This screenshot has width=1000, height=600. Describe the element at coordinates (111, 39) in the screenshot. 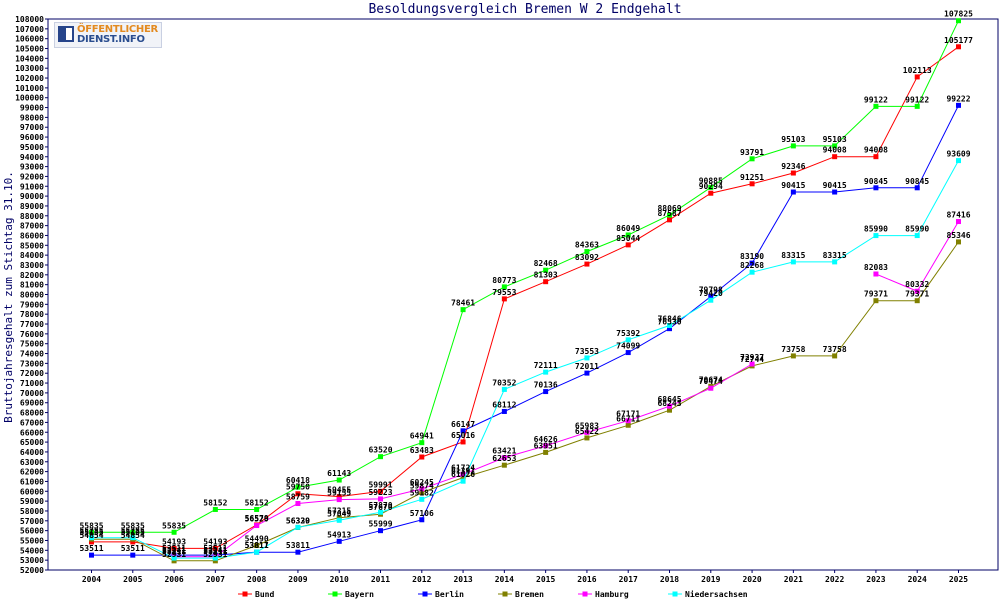

I see `logo-text-line2: DIENST.INFO` at that location.